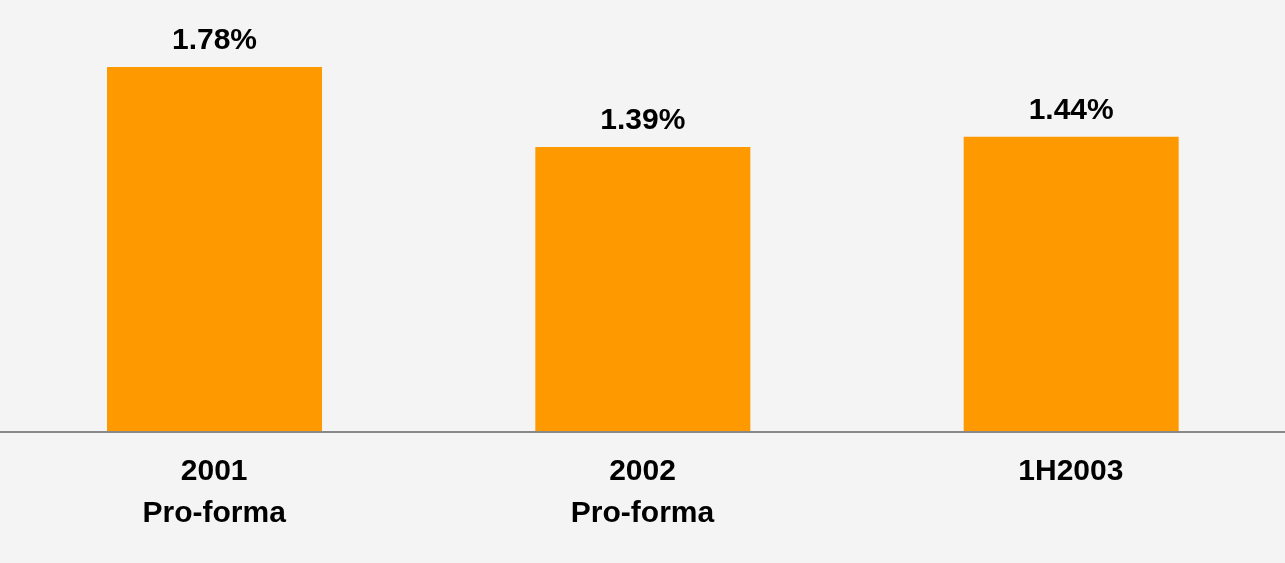 The height and width of the screenshot is (563, 1285). Describe the element at coordinates (1071, 469) in the screenshot. I see `x-tick-label: 1H2003` at that location.